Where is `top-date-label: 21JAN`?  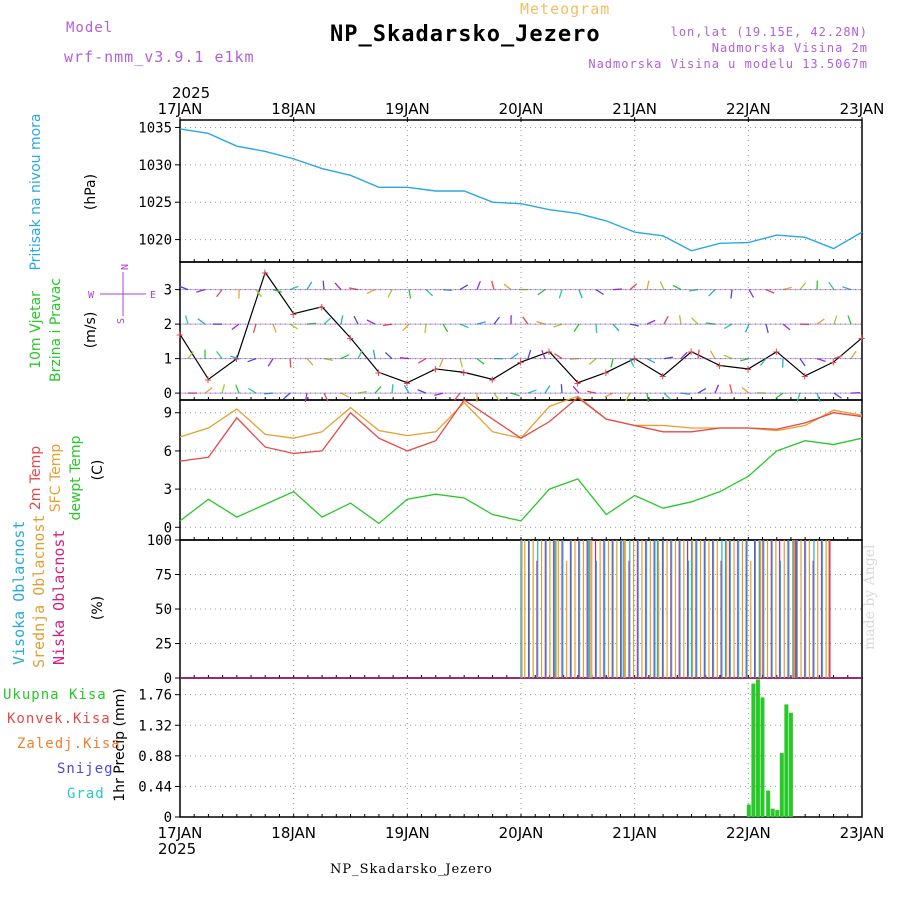 top-date-label: 21JAN is located at coordinates (634, 109).